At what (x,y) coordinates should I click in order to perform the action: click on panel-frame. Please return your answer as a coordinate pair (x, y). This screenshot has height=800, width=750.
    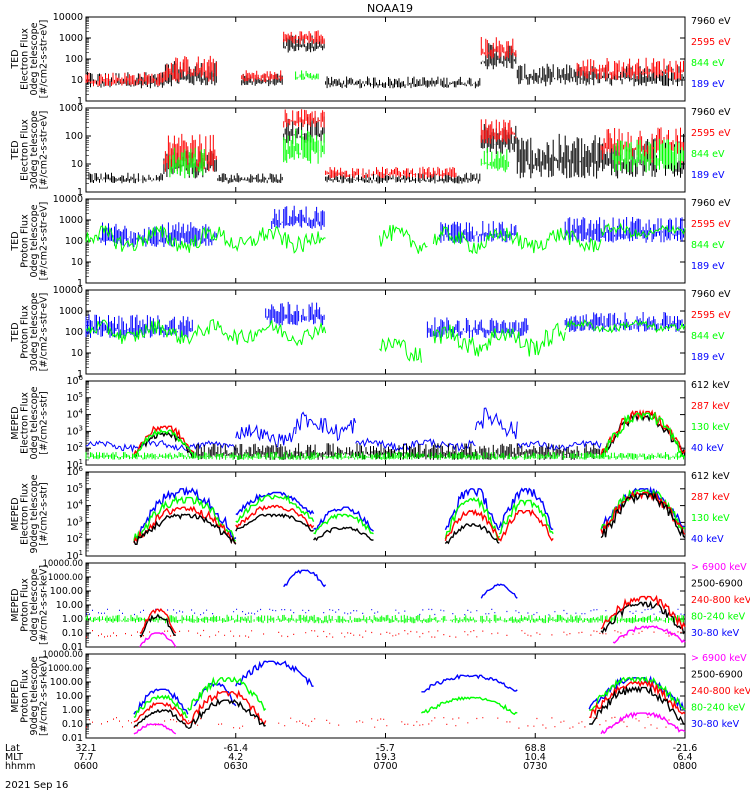
    Looking at the image, I should click on (385, 605).